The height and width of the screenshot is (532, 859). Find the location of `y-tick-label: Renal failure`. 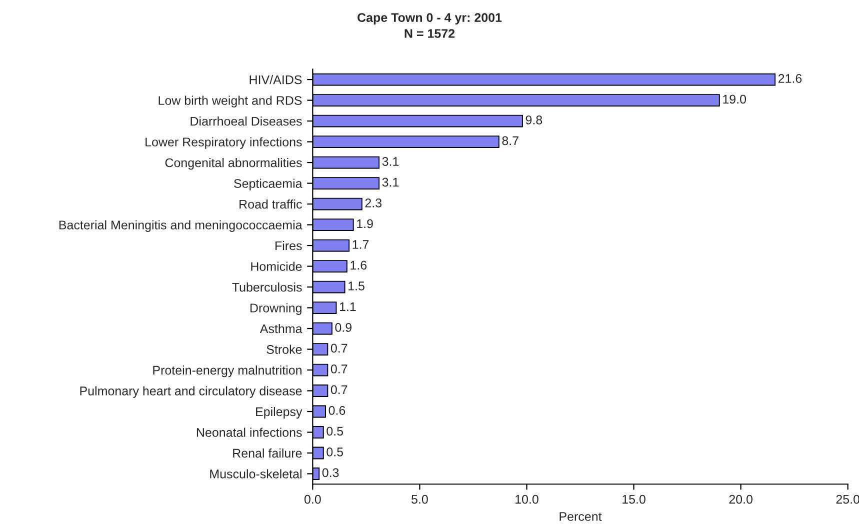

y-tick-label: Renal failure is located at coordinates (267, 453).